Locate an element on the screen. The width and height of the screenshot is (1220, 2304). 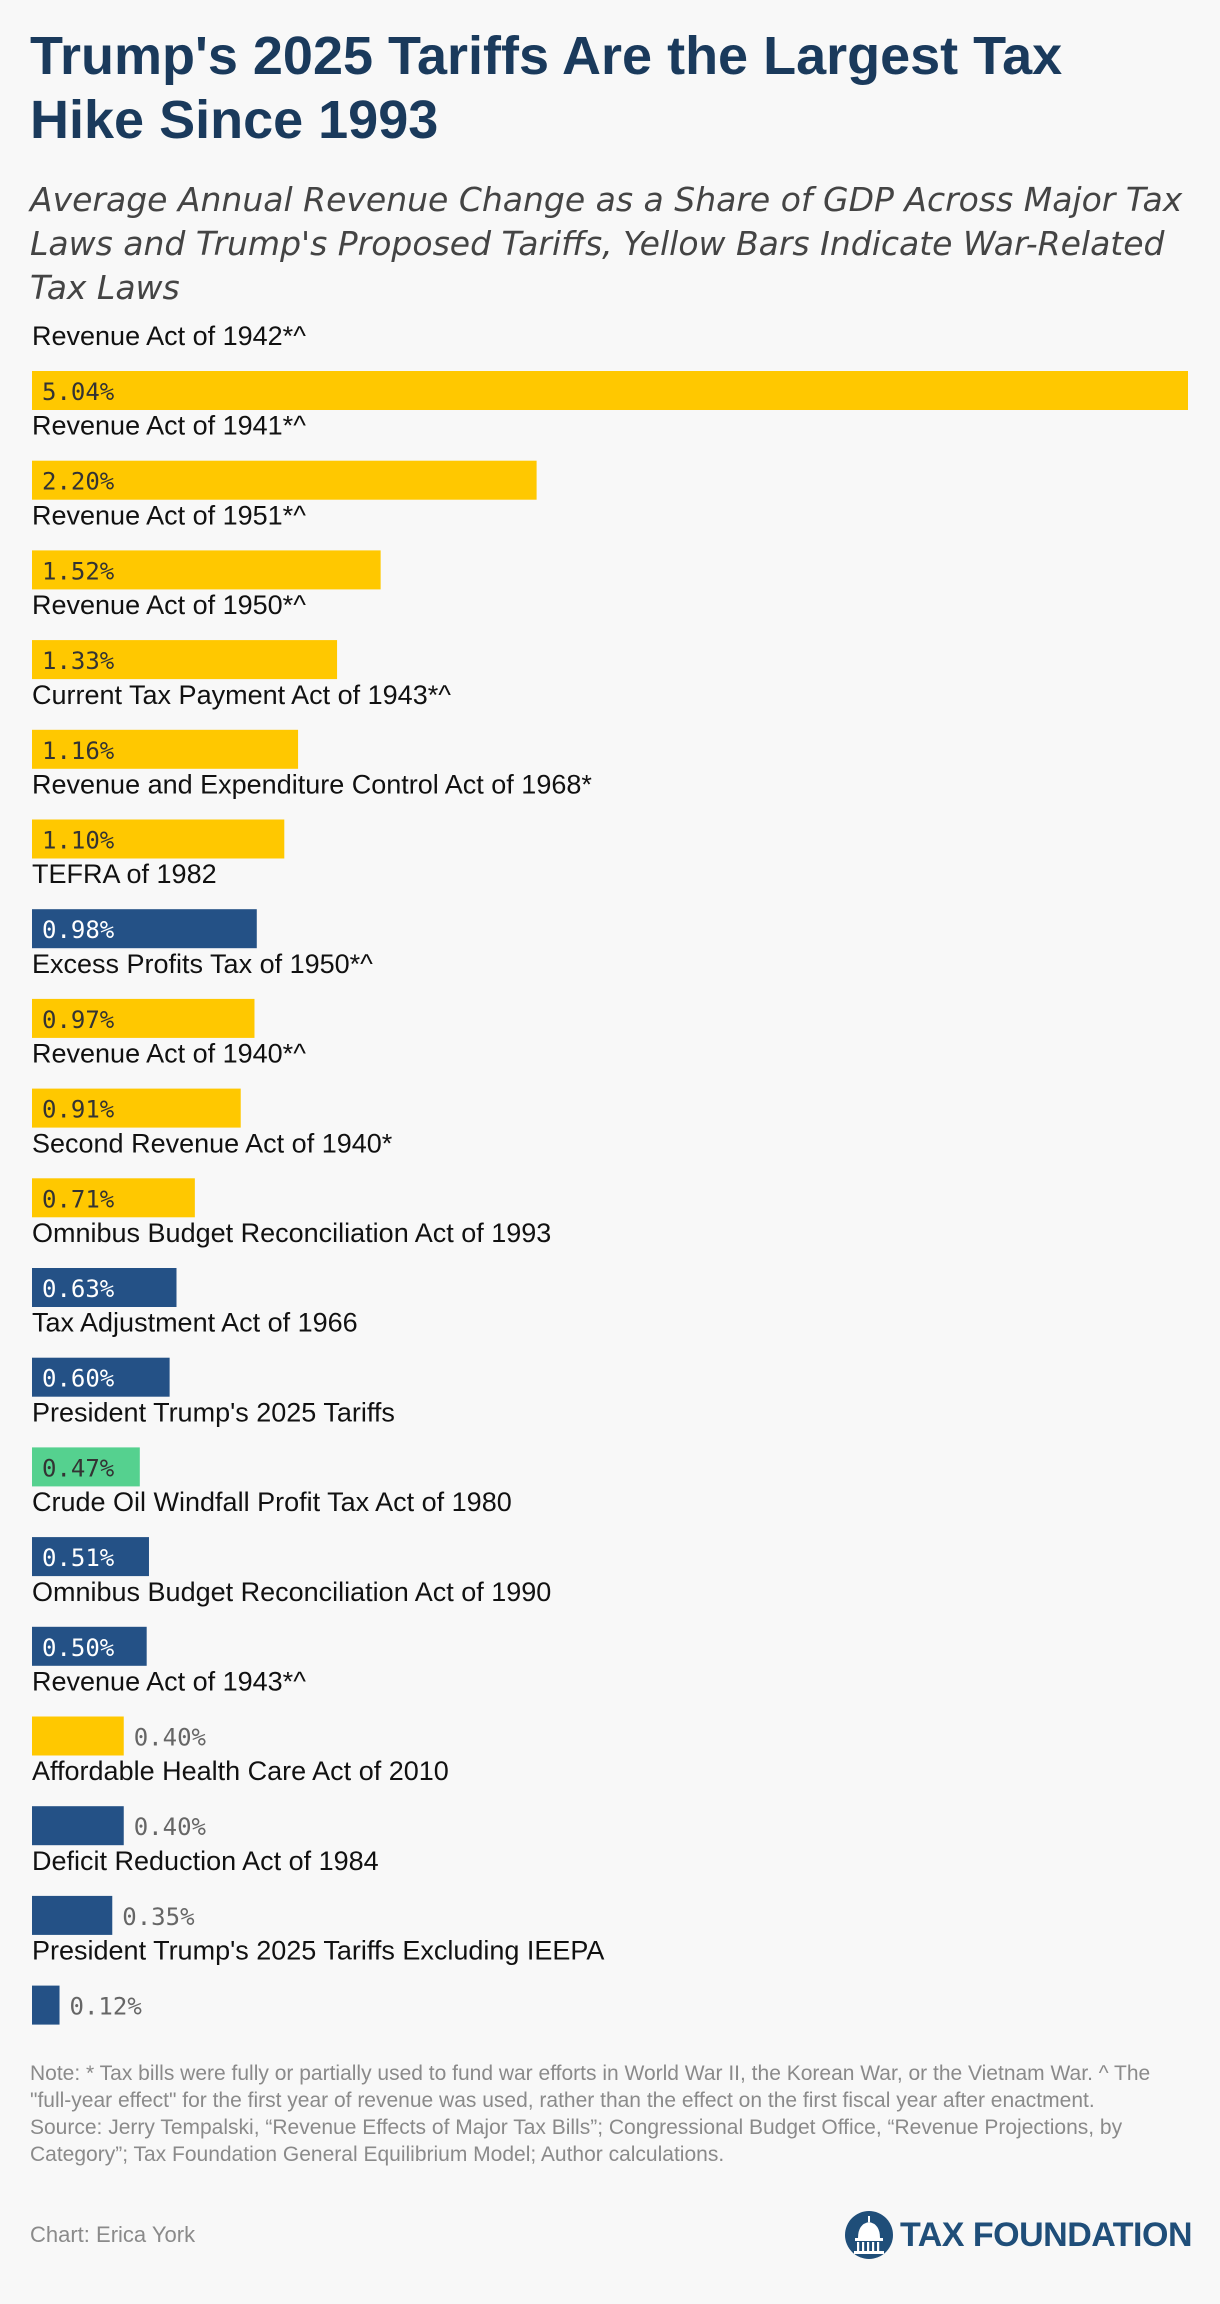
category-label: President Trump's 2025 Tariffs is located at coordinates (213, 1412).